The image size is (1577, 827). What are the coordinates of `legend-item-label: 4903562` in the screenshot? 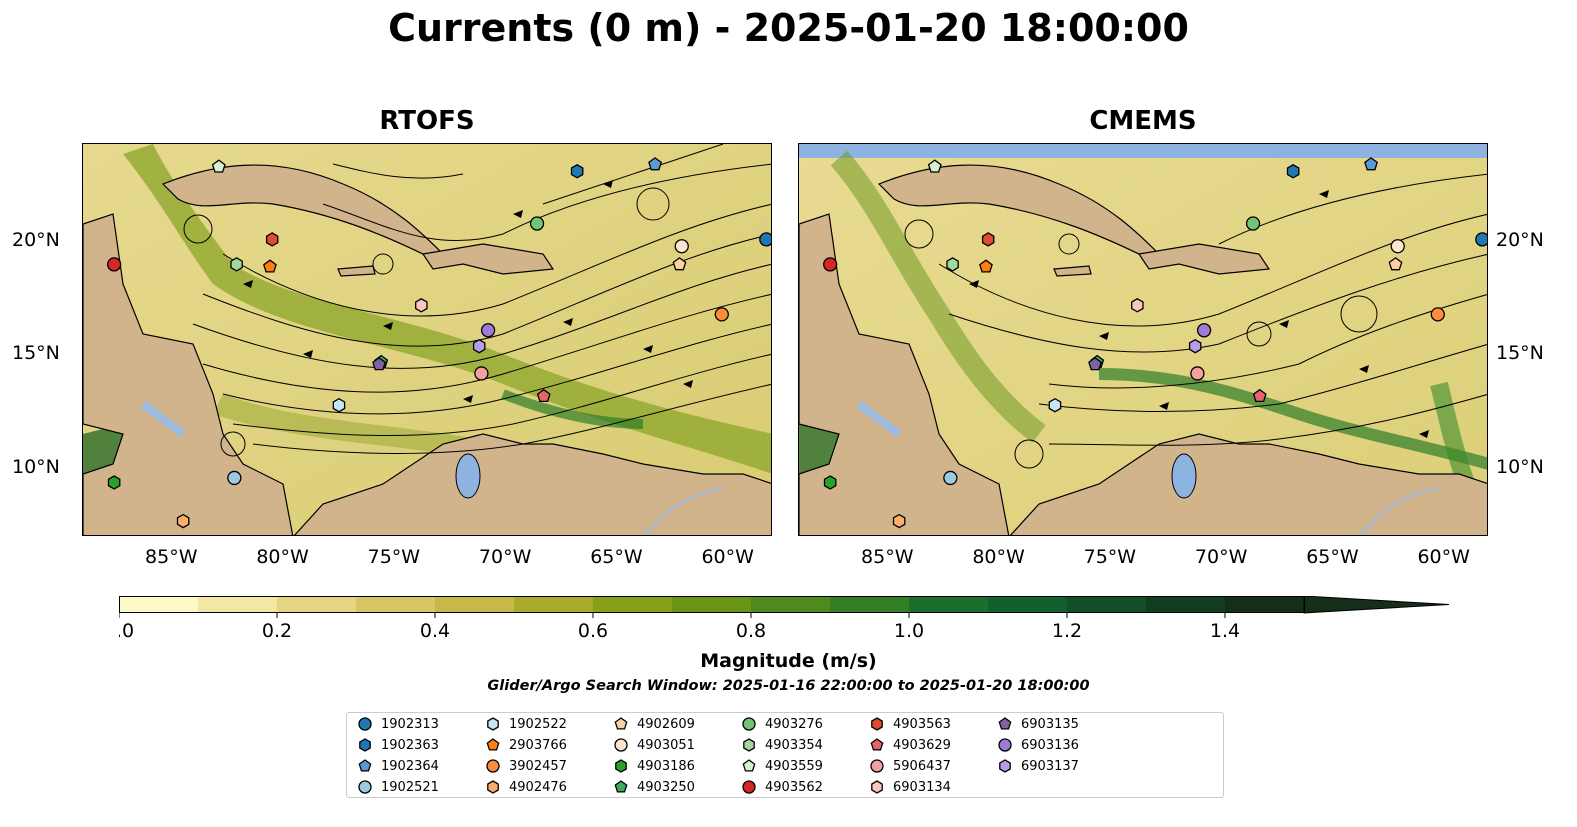 It's located at (794, 787).